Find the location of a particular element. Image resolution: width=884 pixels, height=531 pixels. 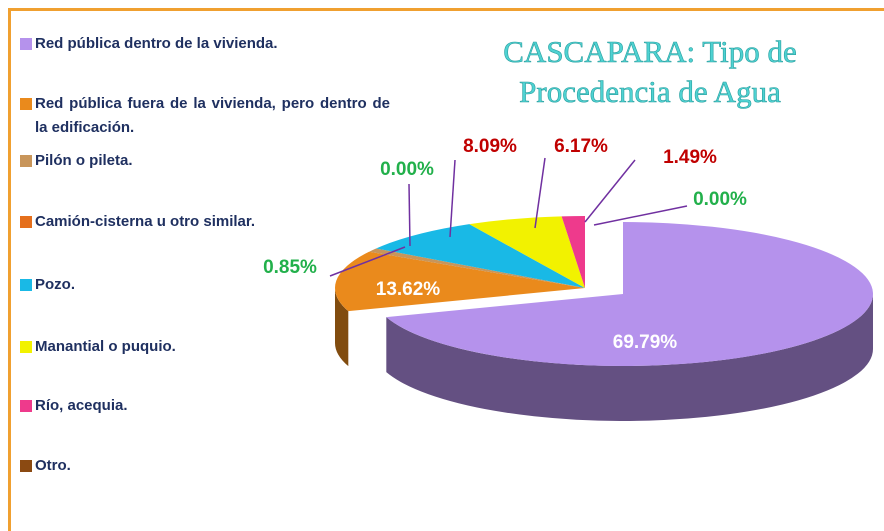

legend-label: Río, acequia. is located at coordinates (81, 405).